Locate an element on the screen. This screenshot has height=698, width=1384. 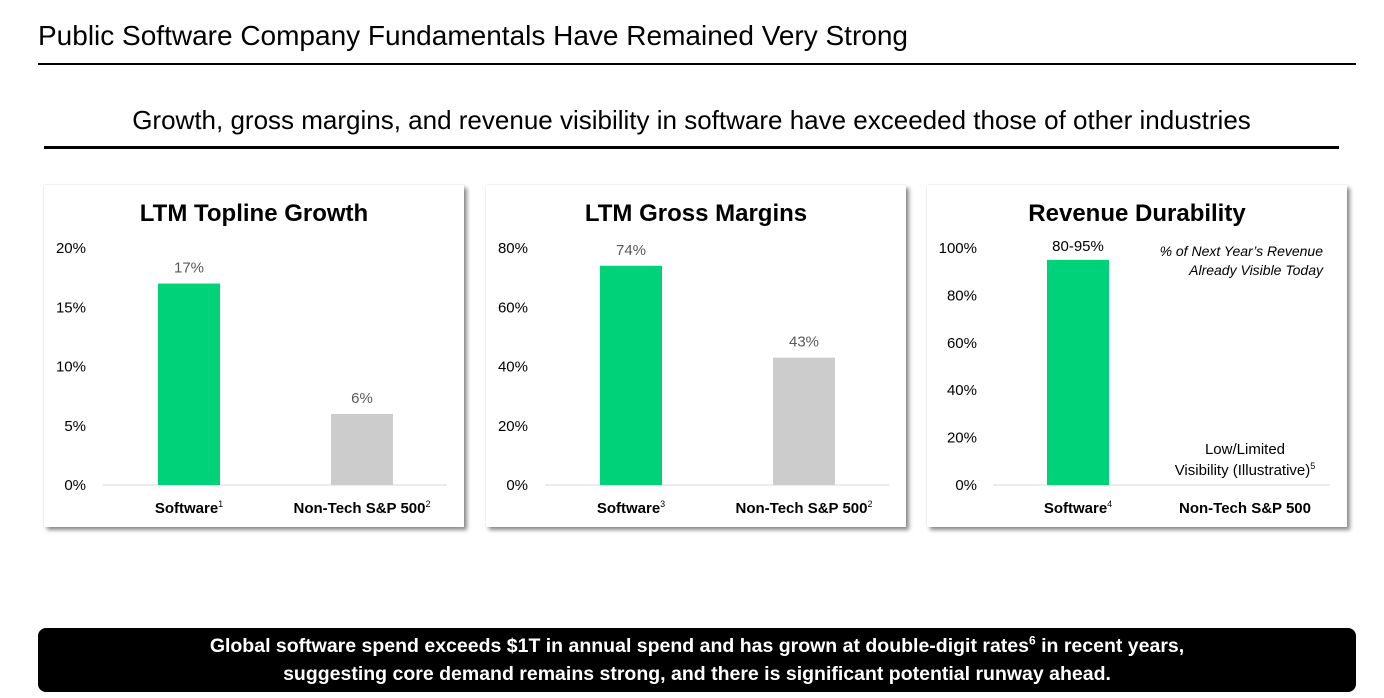
y-tick-label: 10% is located at coordinates (71, 367).